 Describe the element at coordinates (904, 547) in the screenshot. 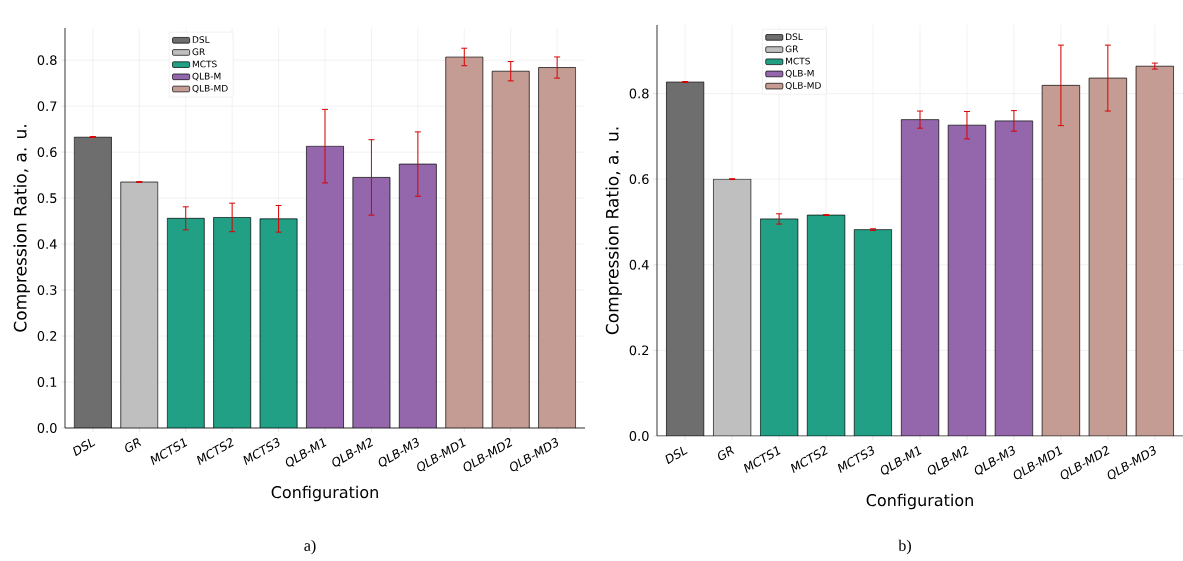

I see `text: b)` at that location.